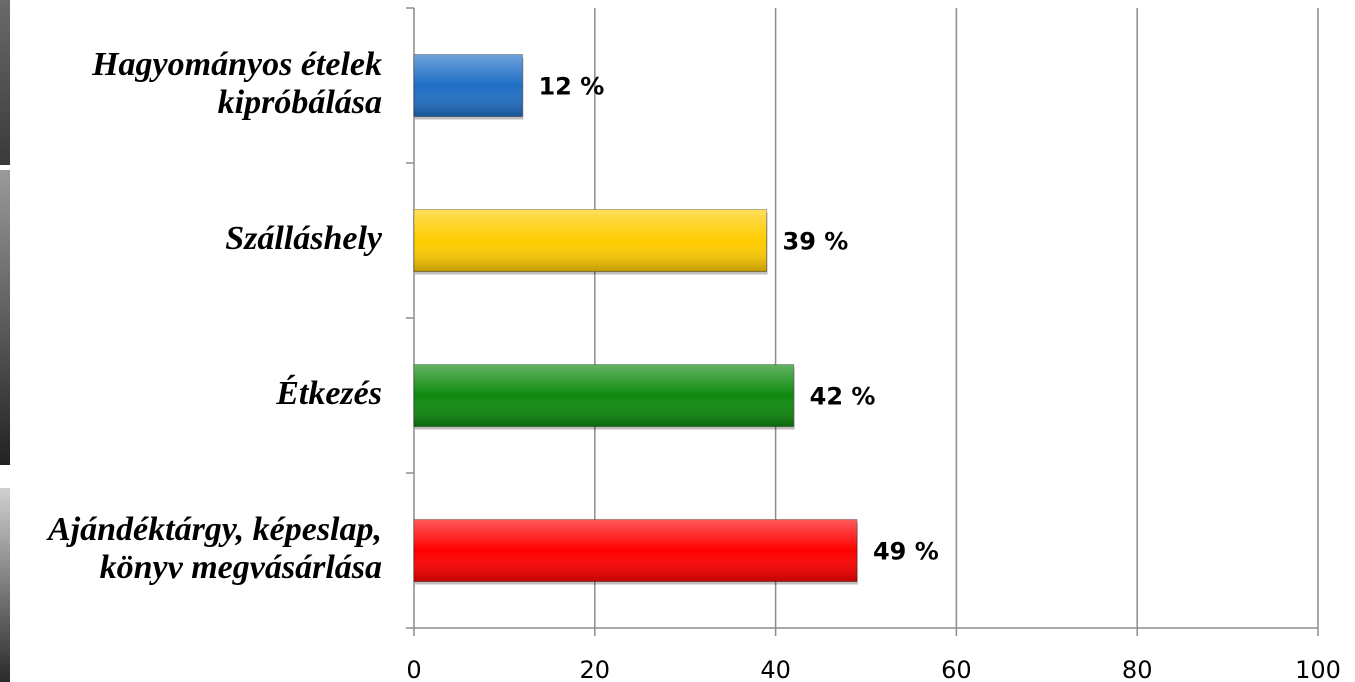  I want to click on x-tick-label: 100, so click(1318, 669).